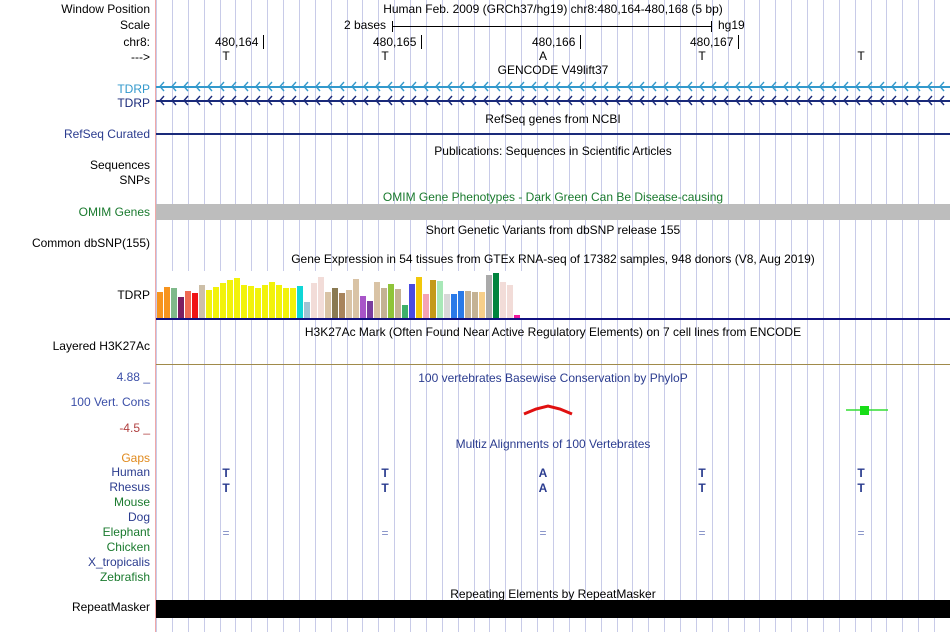  I want to click on gaps-label: Gaps, so click(135, 458).